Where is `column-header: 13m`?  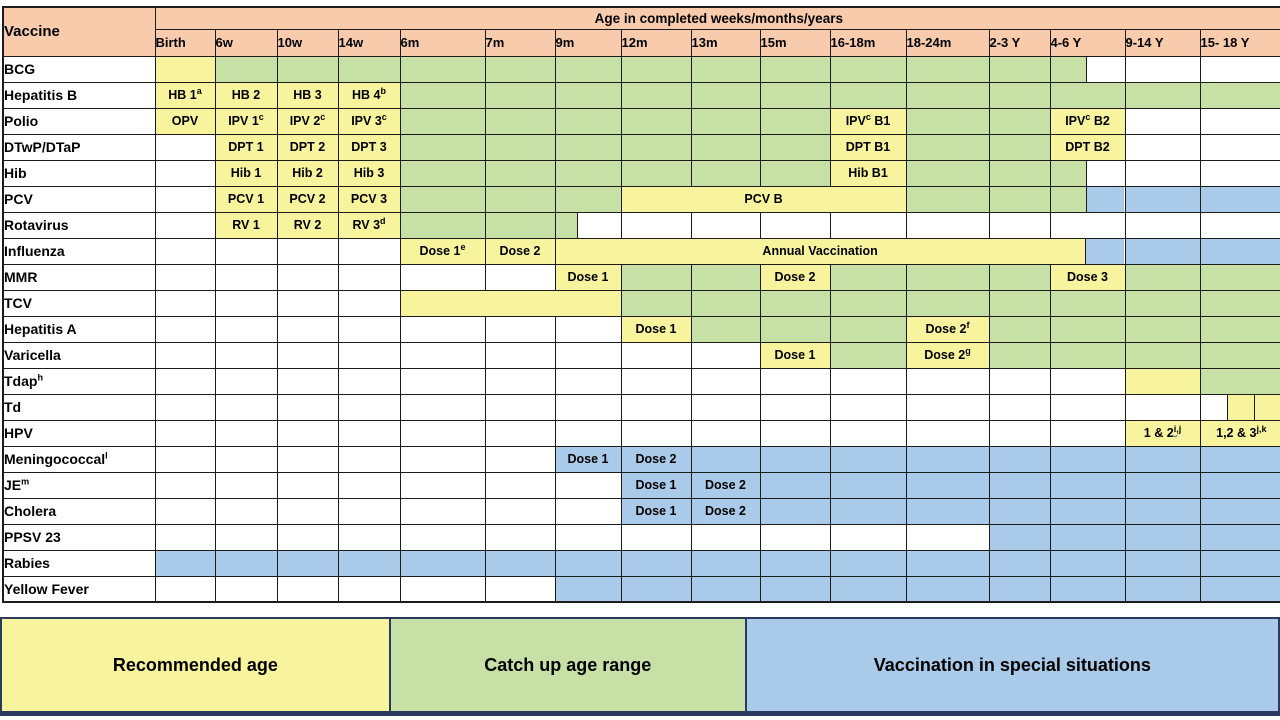
column-header: 13m is located at coordinates (725, 42).